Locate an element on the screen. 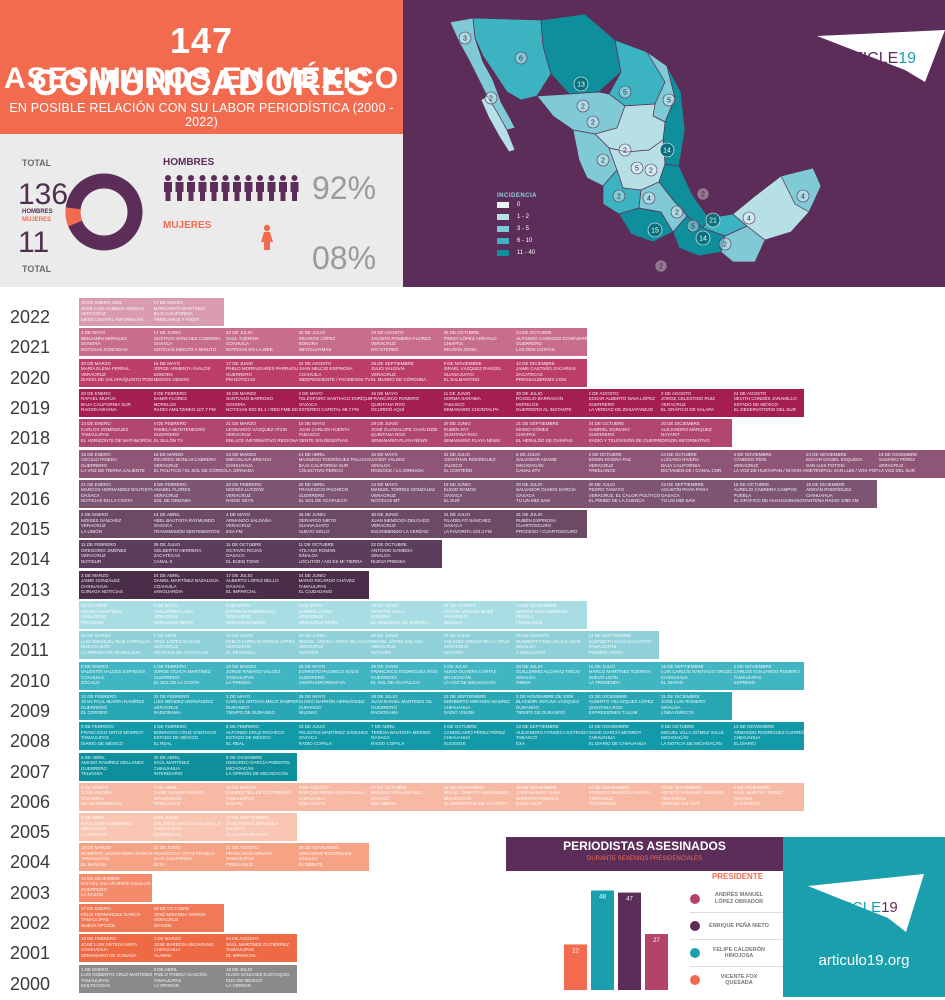 The image size is (945, 1000). journalist-entry-line: 6 DE ABRIL is located at coordinates (93, 757).